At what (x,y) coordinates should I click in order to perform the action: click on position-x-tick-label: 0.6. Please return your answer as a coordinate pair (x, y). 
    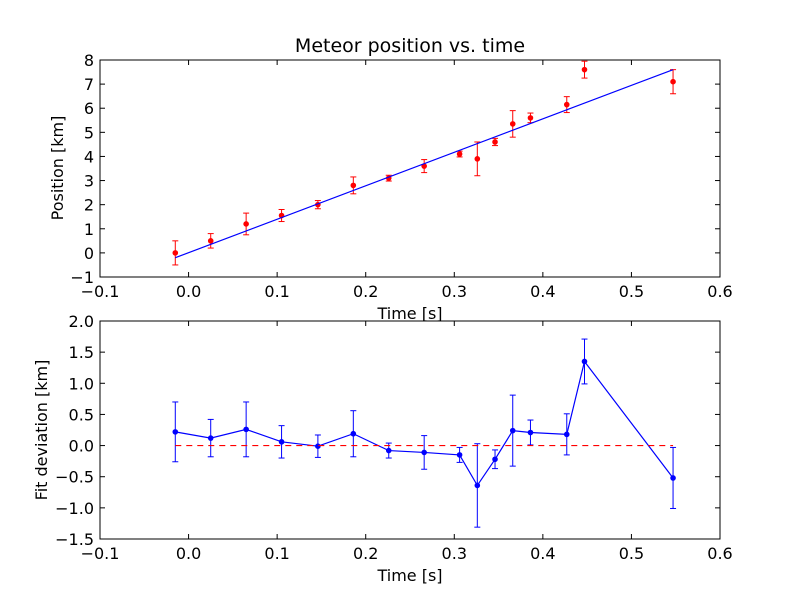
    Looking at the image, I should click on (719, 291).